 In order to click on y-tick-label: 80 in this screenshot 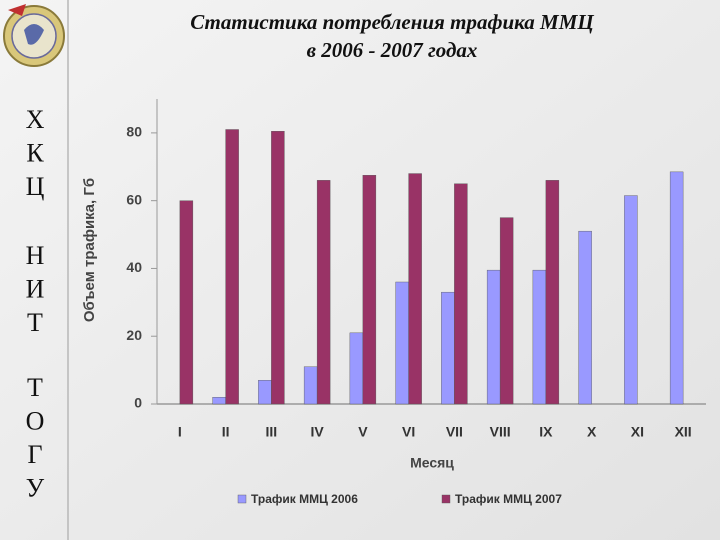, I will do `click(134, 132)`.